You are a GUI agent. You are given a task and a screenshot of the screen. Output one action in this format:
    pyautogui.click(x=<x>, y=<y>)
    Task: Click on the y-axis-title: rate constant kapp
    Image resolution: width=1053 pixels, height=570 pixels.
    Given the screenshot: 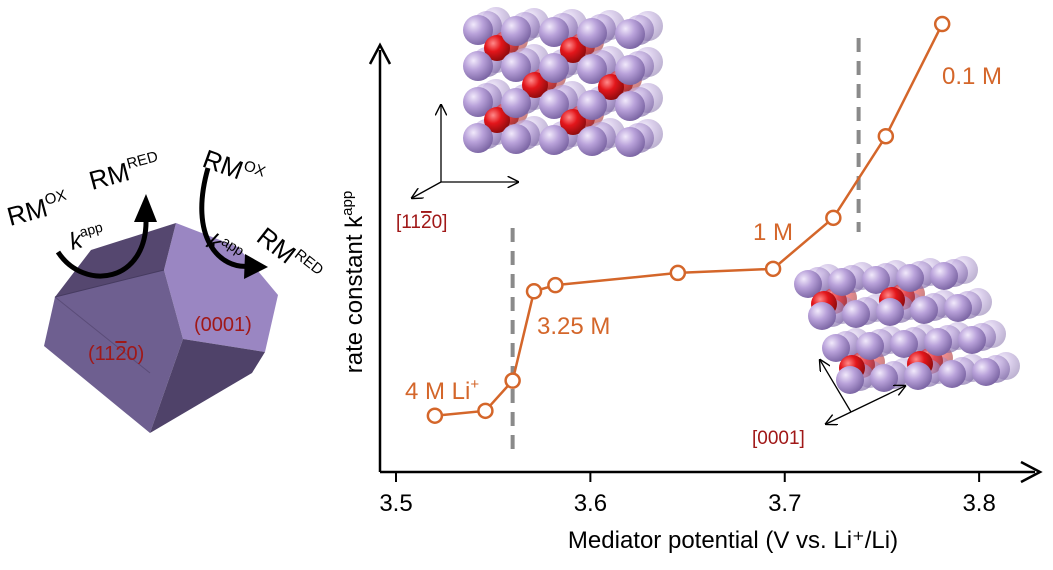 What is the action you would take?
    pyautogui.click(x=353, y=282)
    